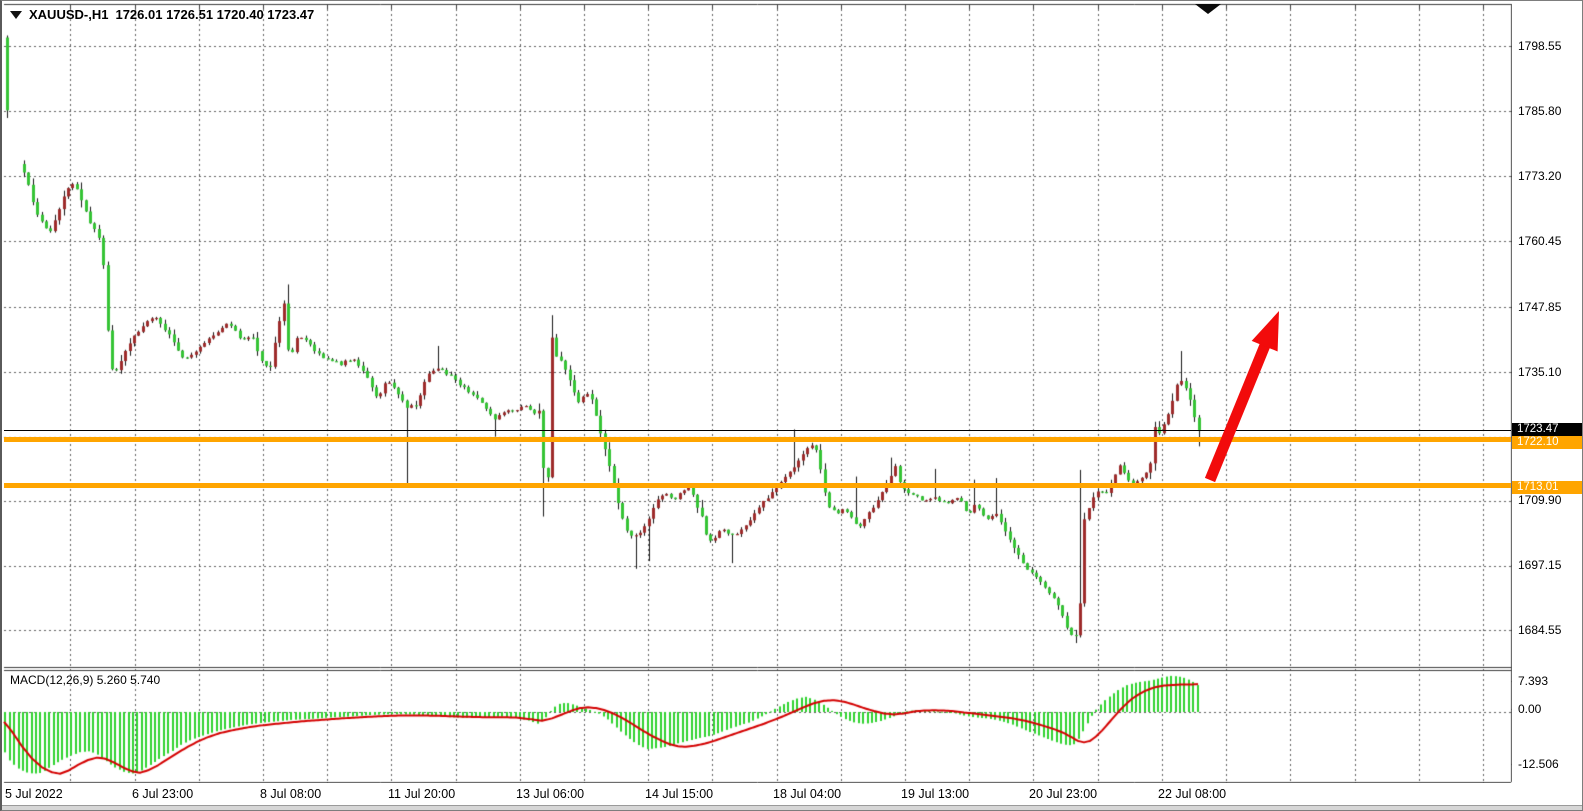 The image size is (1583, 811). I want to click on time-axis-label: 8 Jul 08:00, so click(291, 794).